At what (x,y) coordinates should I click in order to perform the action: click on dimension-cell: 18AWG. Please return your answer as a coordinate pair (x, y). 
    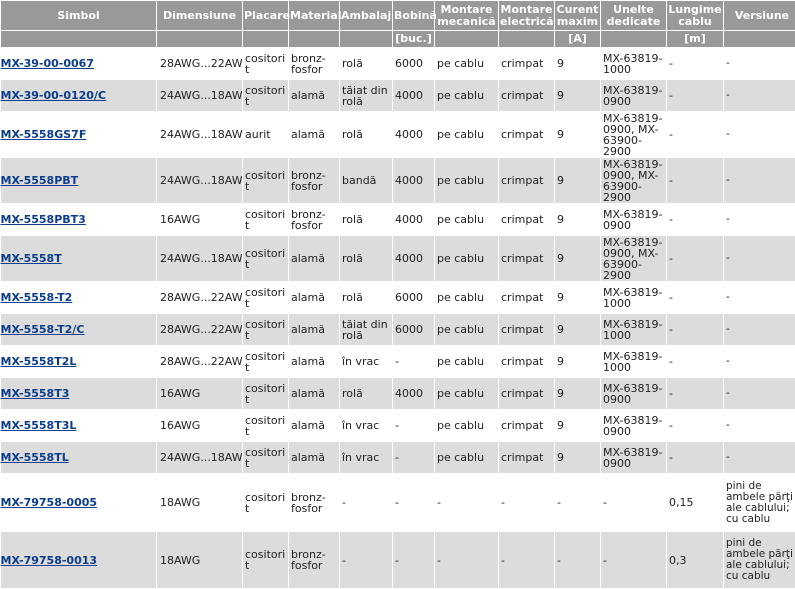
    Looking at the image, I should click on (200, 560).